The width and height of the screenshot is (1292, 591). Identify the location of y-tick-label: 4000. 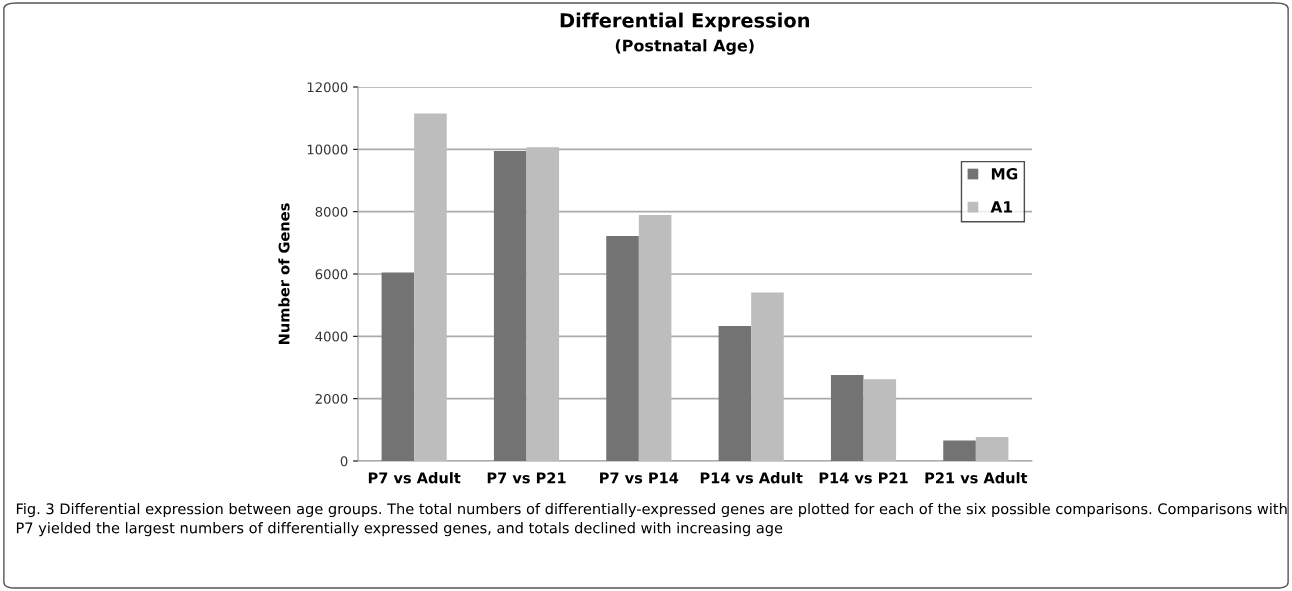
(331, 336).